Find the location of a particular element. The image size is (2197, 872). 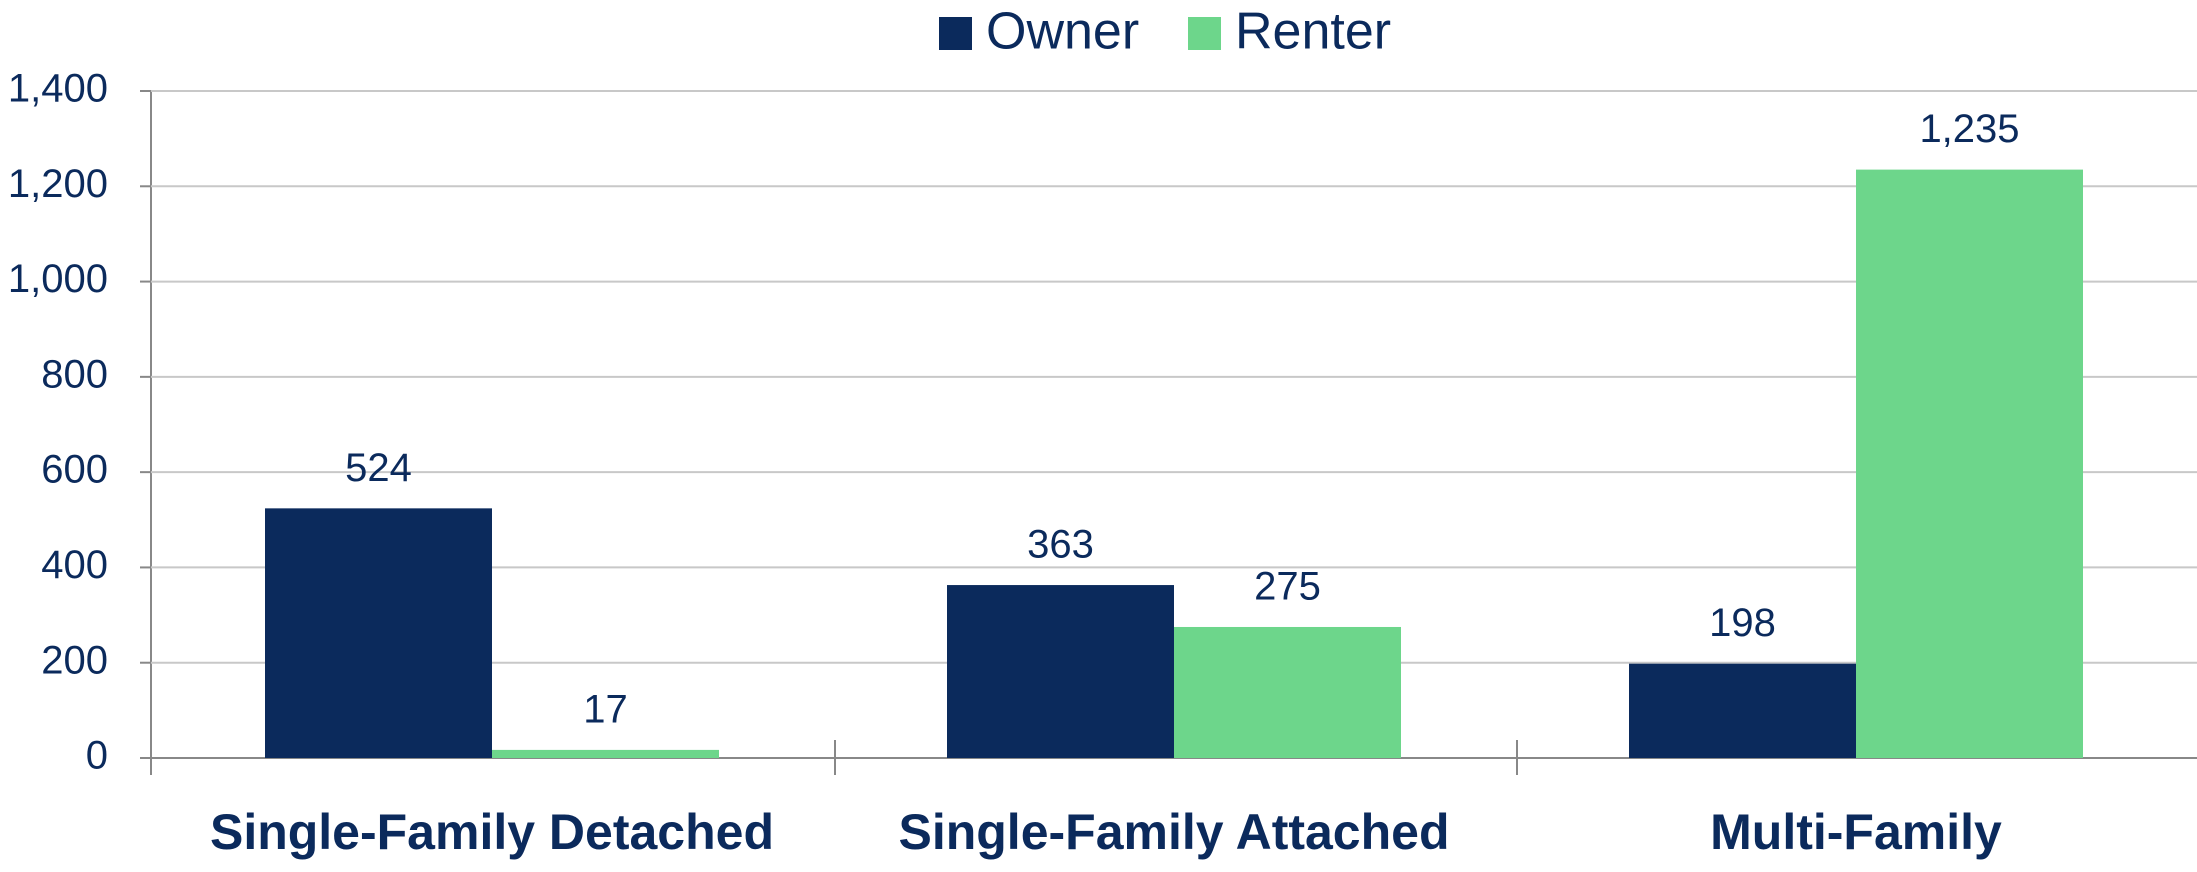

legend-label: Renter is located at coordinates (1313, 32).